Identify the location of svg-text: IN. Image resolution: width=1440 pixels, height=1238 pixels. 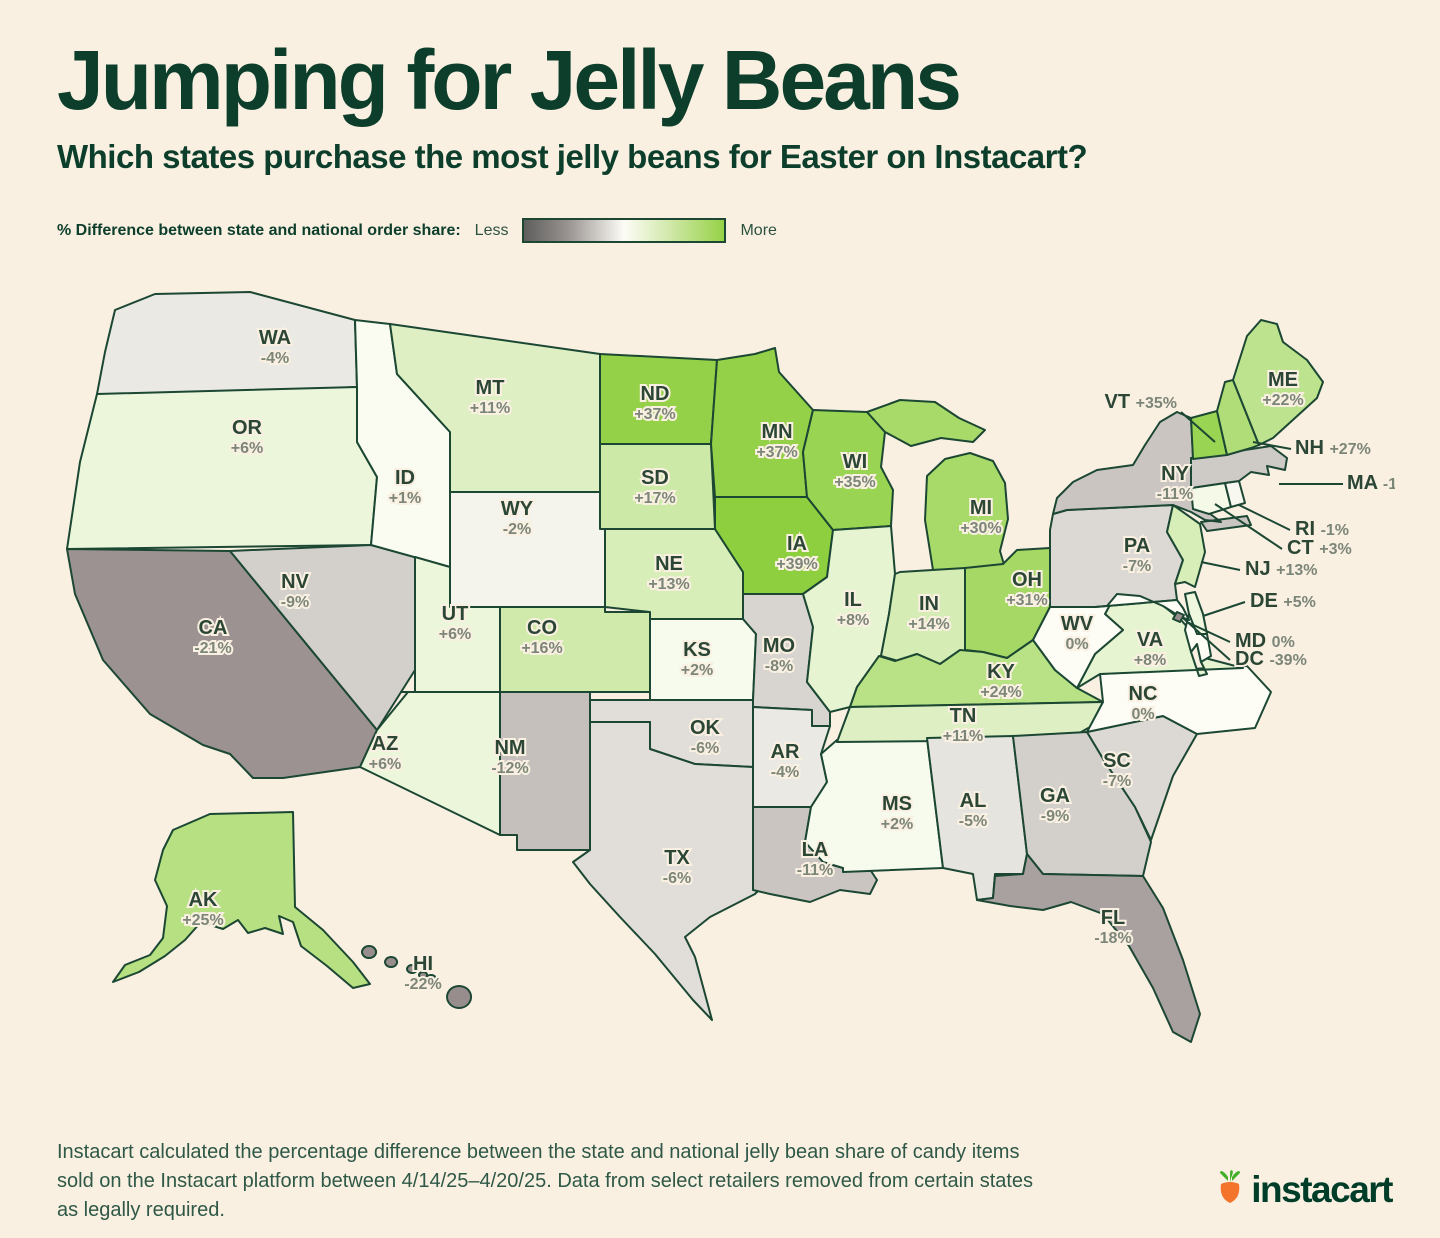
(929, 604).